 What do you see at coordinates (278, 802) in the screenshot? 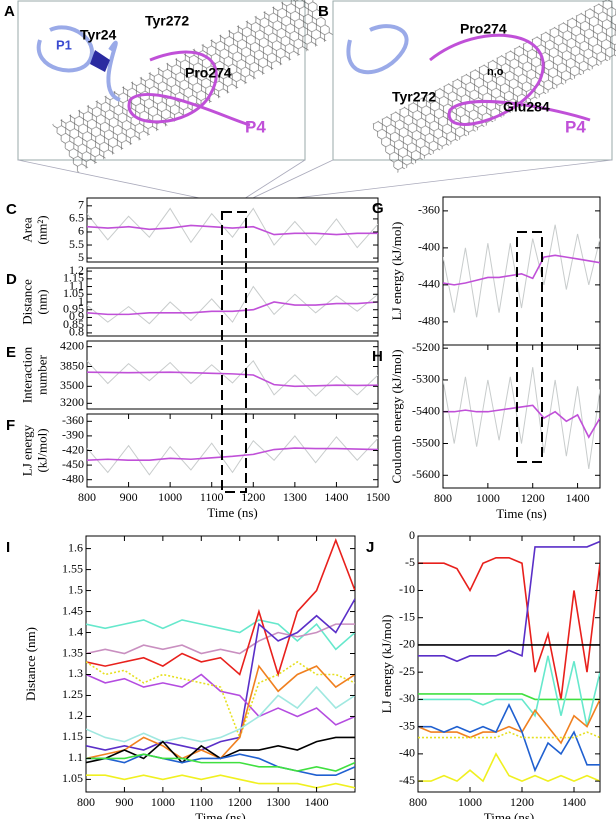
I see `x-tick-label: 1300` at bounding box center [278, 802].